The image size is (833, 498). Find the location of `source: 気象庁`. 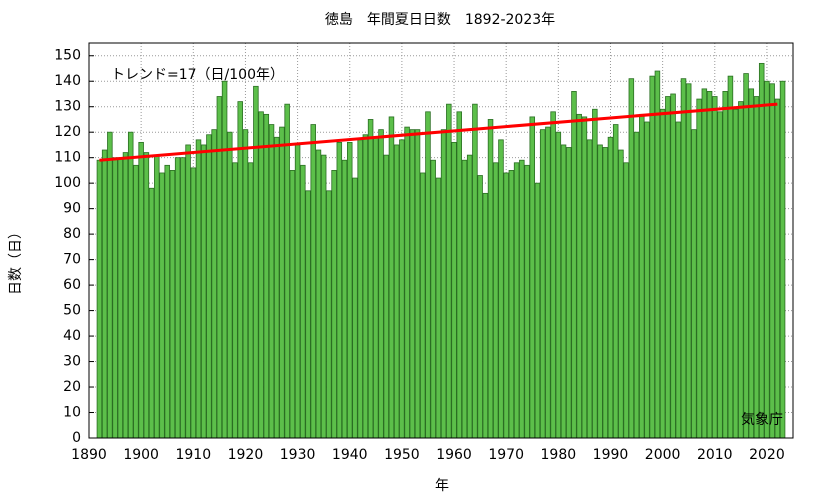

source: 気象庁 is located at coordinates (762, 420).